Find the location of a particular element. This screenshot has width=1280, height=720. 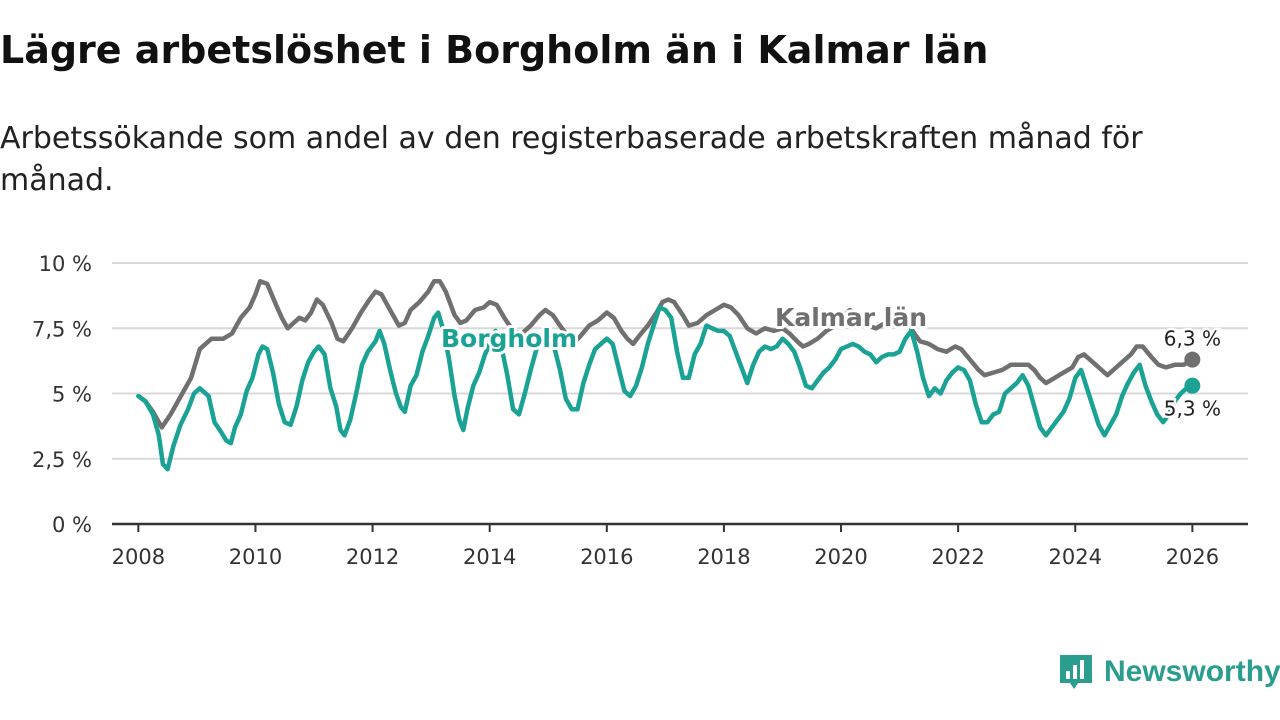

x-tick-label: 2026 is located at coordinates (1192, 557).